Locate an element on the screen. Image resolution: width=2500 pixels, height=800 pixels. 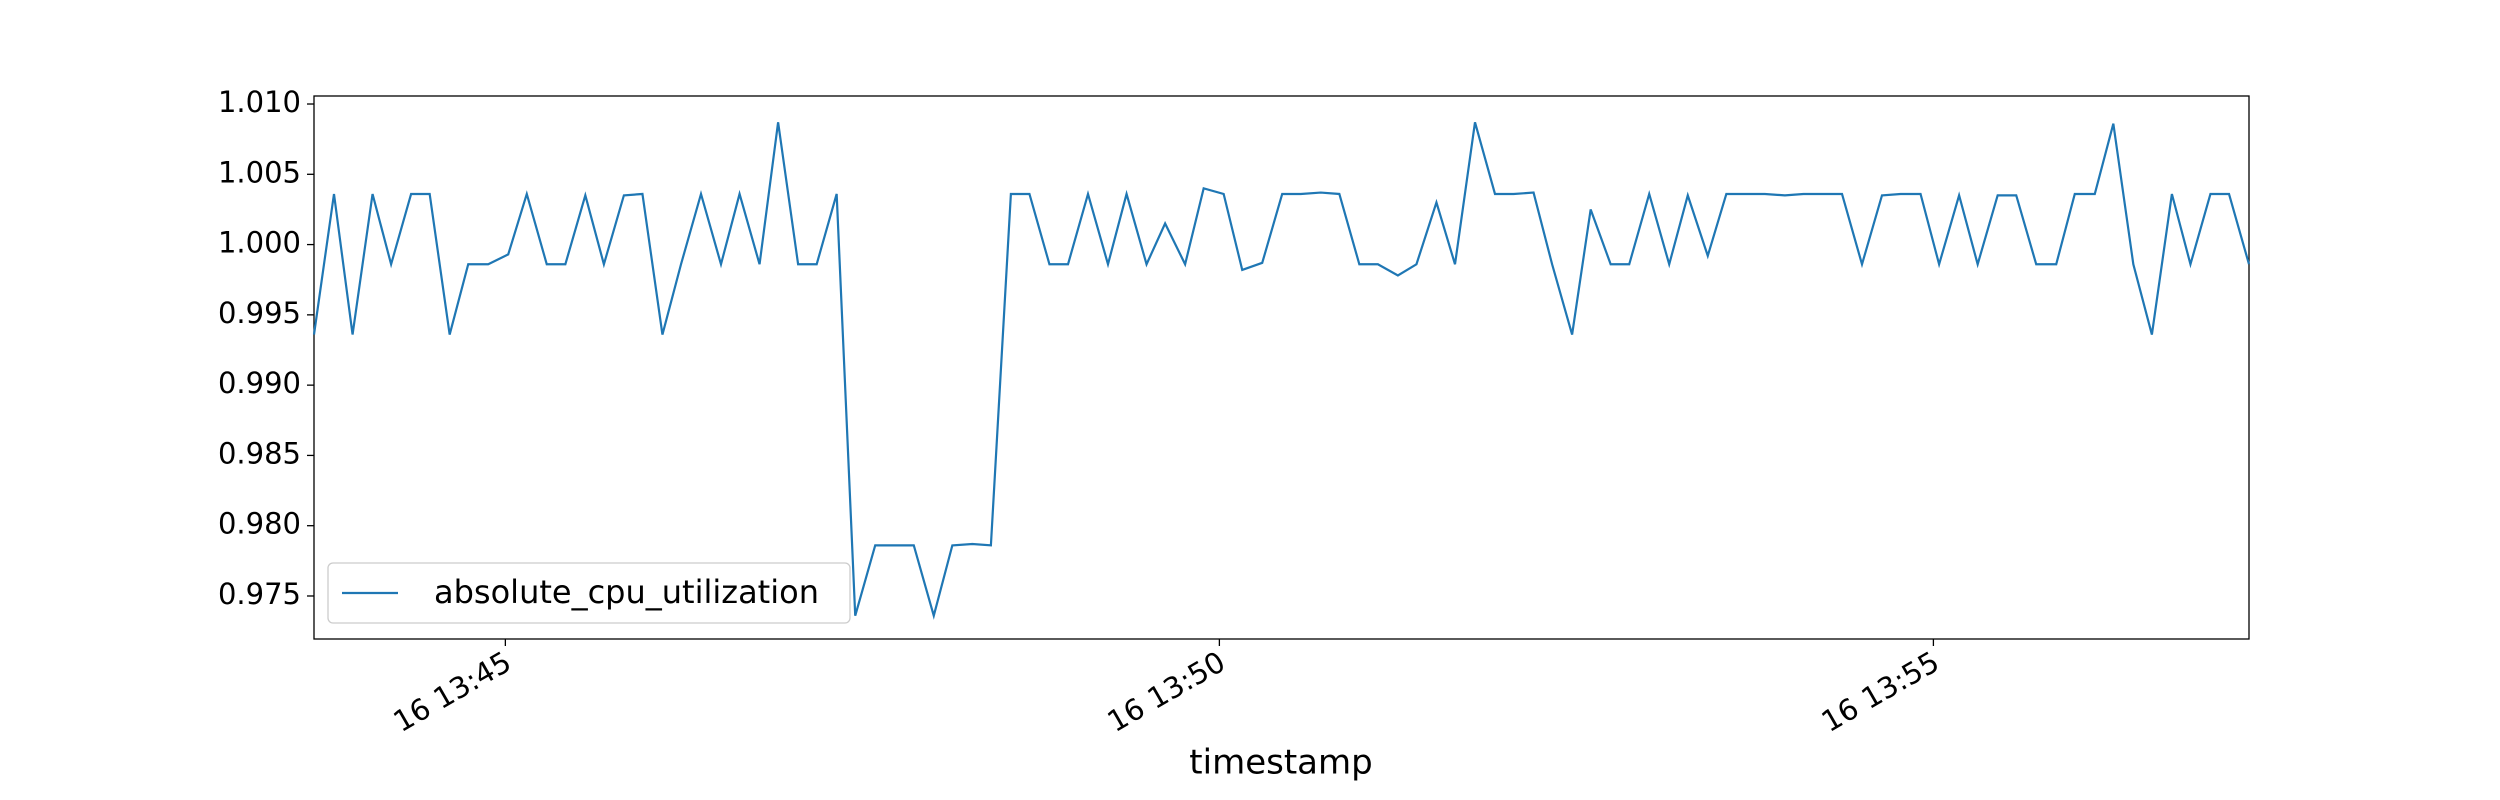
legend-box is located at coordinates (589, 593).